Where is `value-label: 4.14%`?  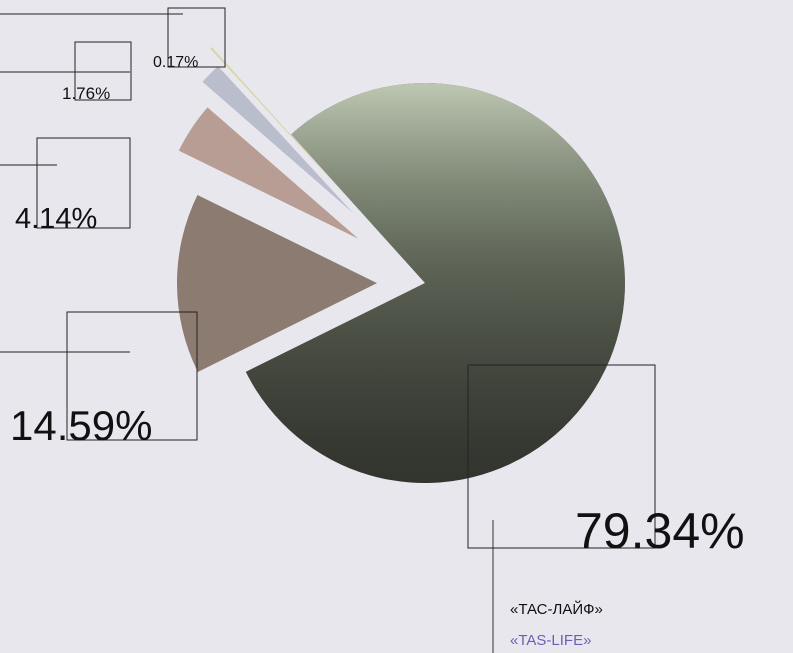 value-label: 4.14% is located at coordinates (56, 219).